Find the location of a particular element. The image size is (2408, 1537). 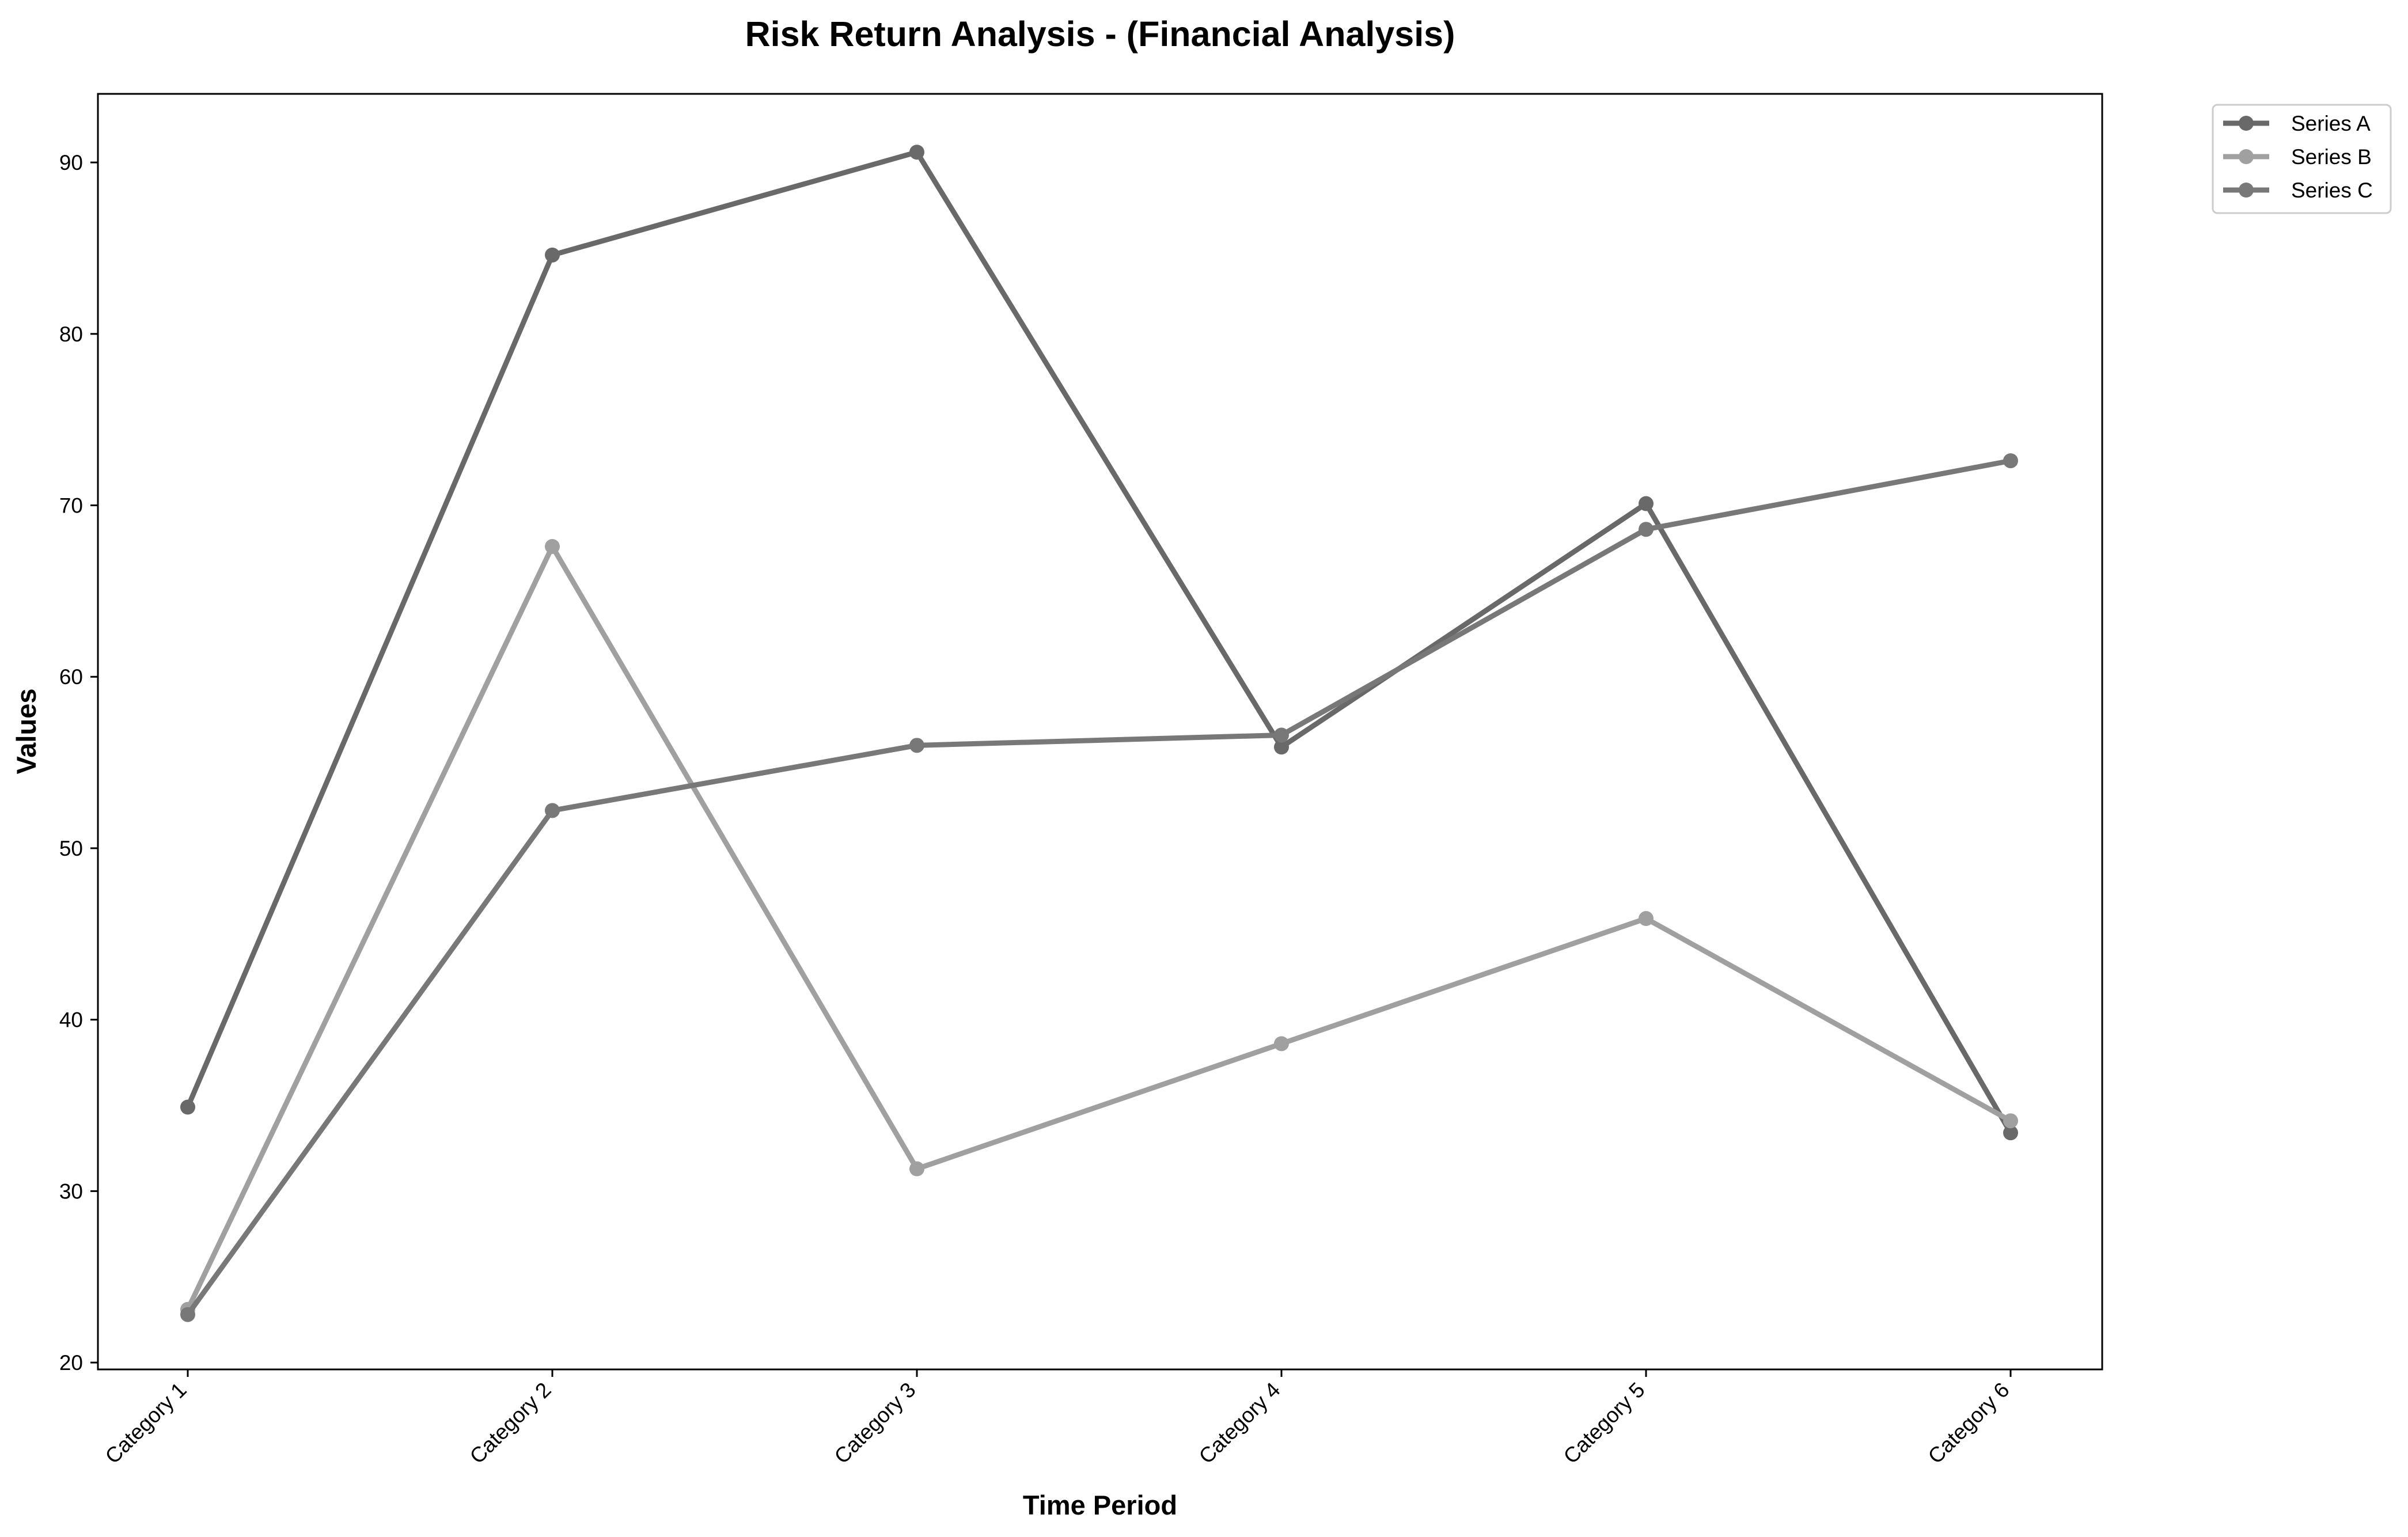

x-axis-label: Time Period is located at coordinates (1100, 1505).